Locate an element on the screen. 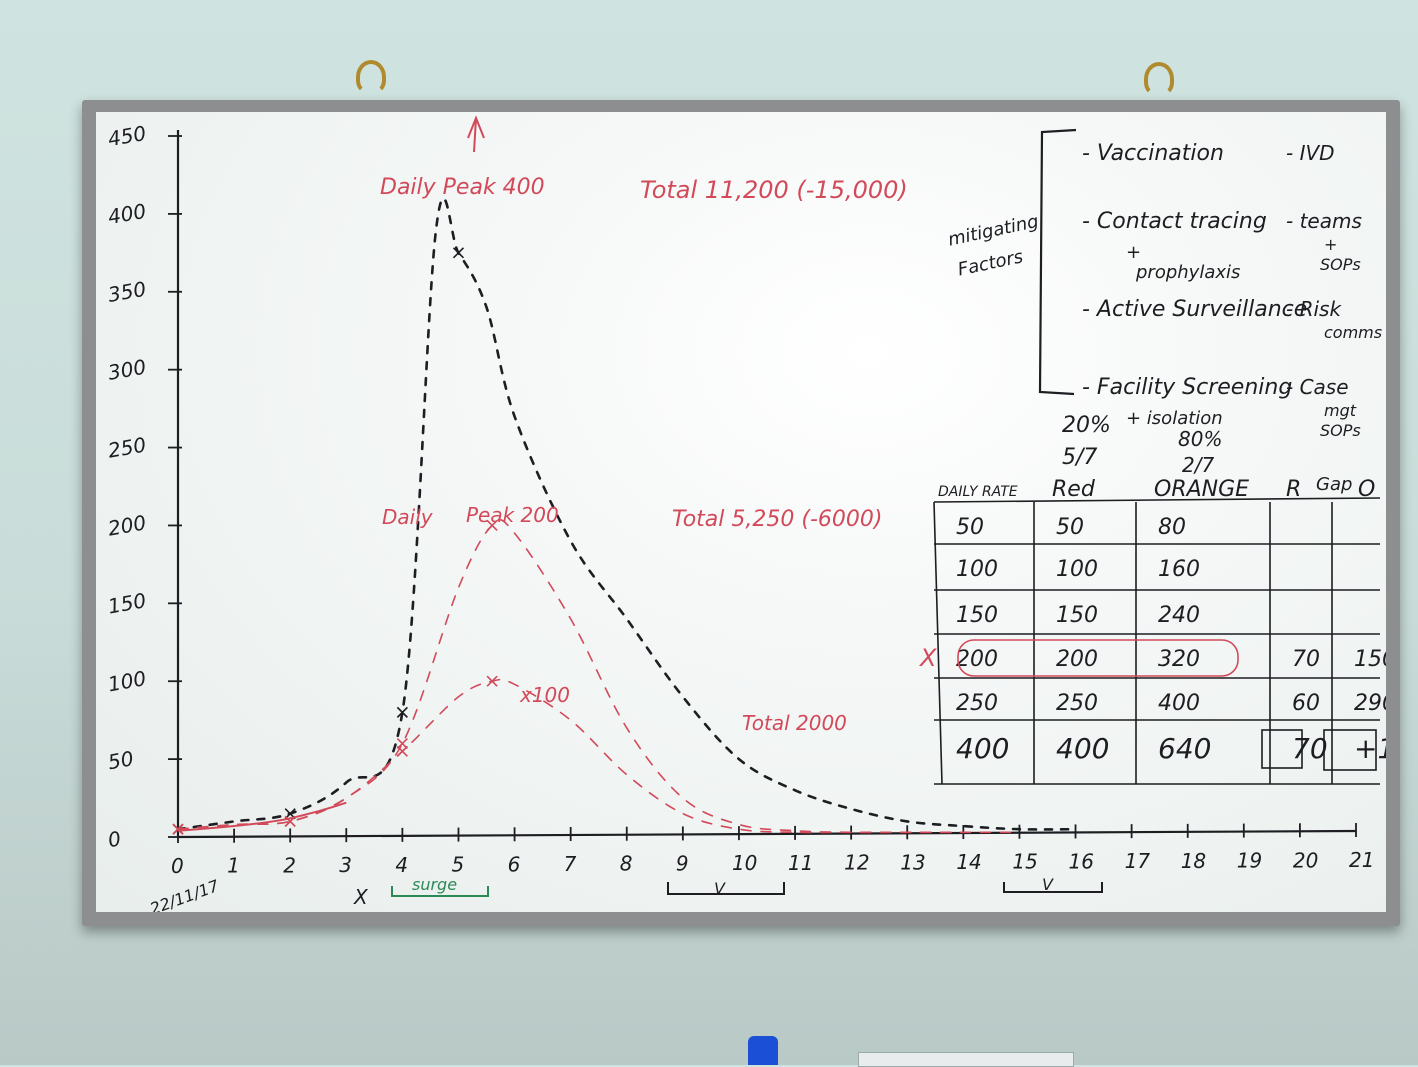 This screenshot has height=1067, width=1418. y-tick-label-200: 200 is located at coordinates (127, 525).